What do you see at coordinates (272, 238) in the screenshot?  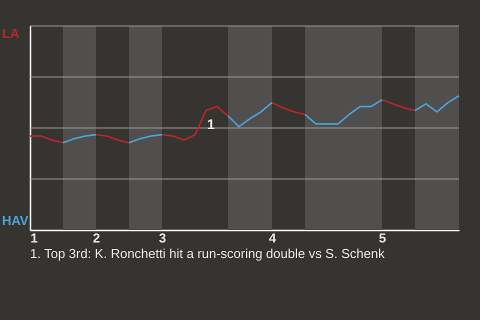 I see `x-tick-label: 4` at bounding box center [272, 238].